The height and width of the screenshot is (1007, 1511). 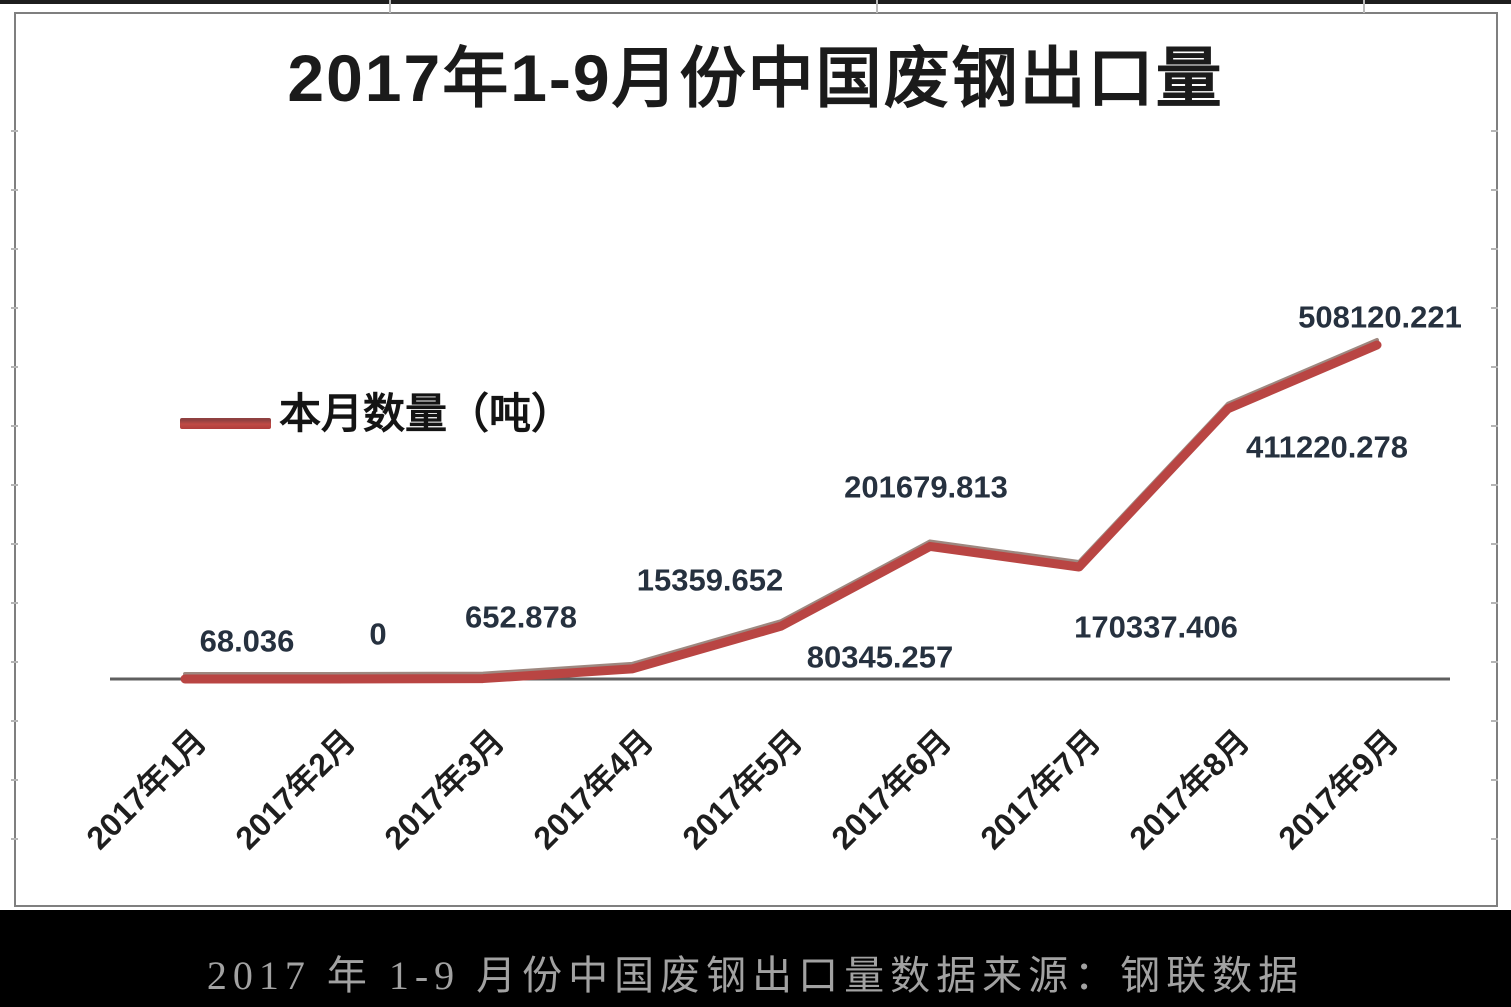 What do you see at coordinates (1380, 317) in the screenshot?
I see `data-label-9: 508120.221` at bounding box center [1380, 317].